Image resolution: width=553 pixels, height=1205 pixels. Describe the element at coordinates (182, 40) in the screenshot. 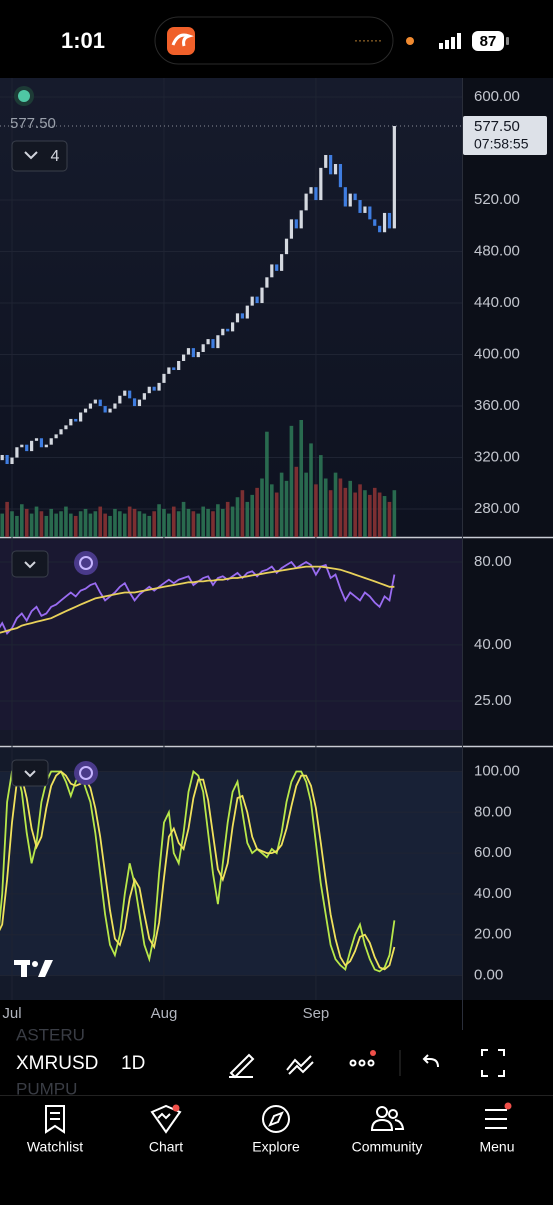

I see `app-glyph` at that location.